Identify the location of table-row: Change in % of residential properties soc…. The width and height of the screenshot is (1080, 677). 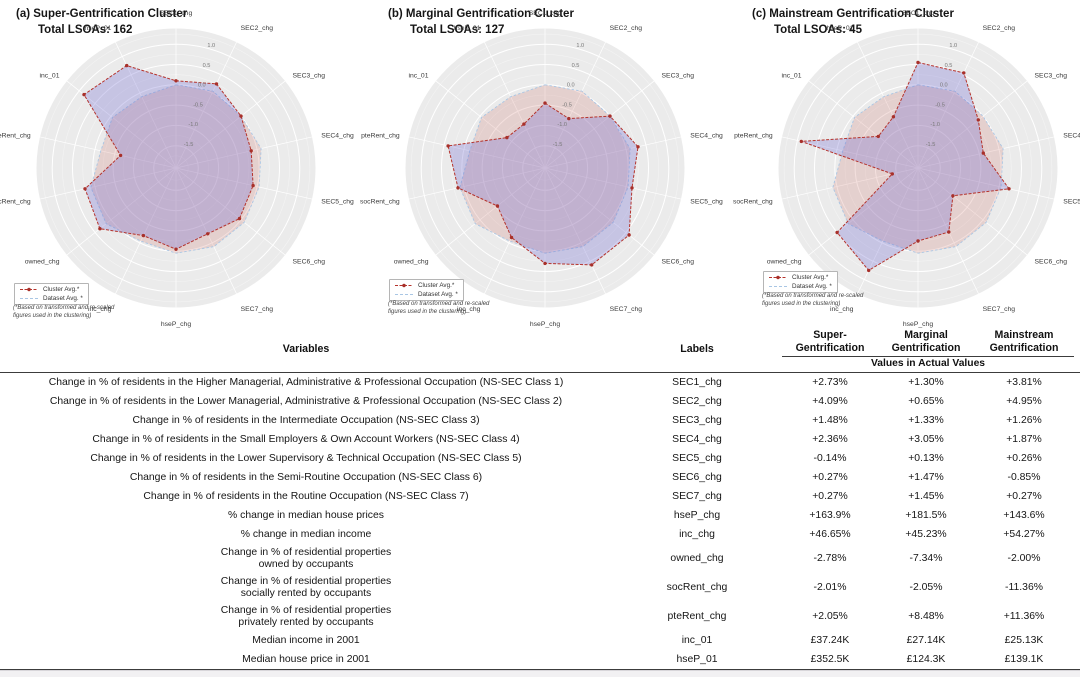
(540, 587).